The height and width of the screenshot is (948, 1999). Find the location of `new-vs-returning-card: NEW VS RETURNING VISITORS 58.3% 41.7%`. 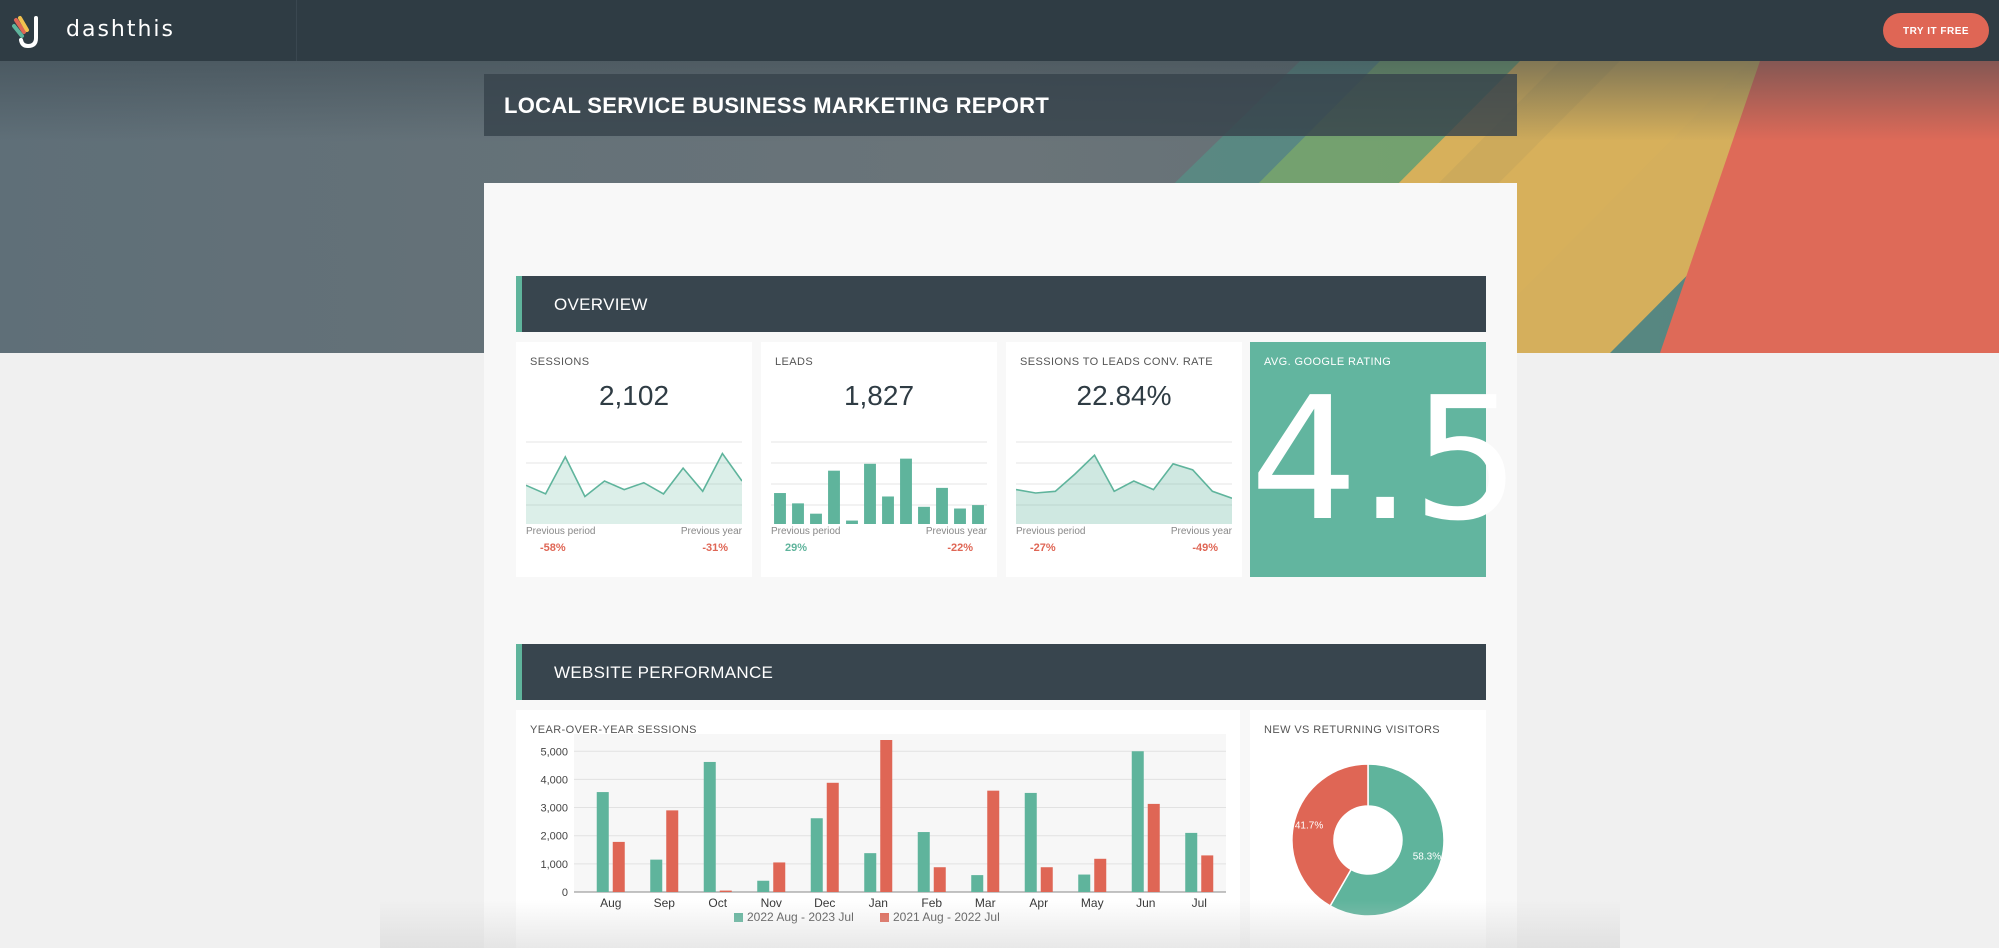

new-vs-returning-card: NEW VS RETURNING VISITORS 58.3% 41.7% is located at coordinates (1368, 829).